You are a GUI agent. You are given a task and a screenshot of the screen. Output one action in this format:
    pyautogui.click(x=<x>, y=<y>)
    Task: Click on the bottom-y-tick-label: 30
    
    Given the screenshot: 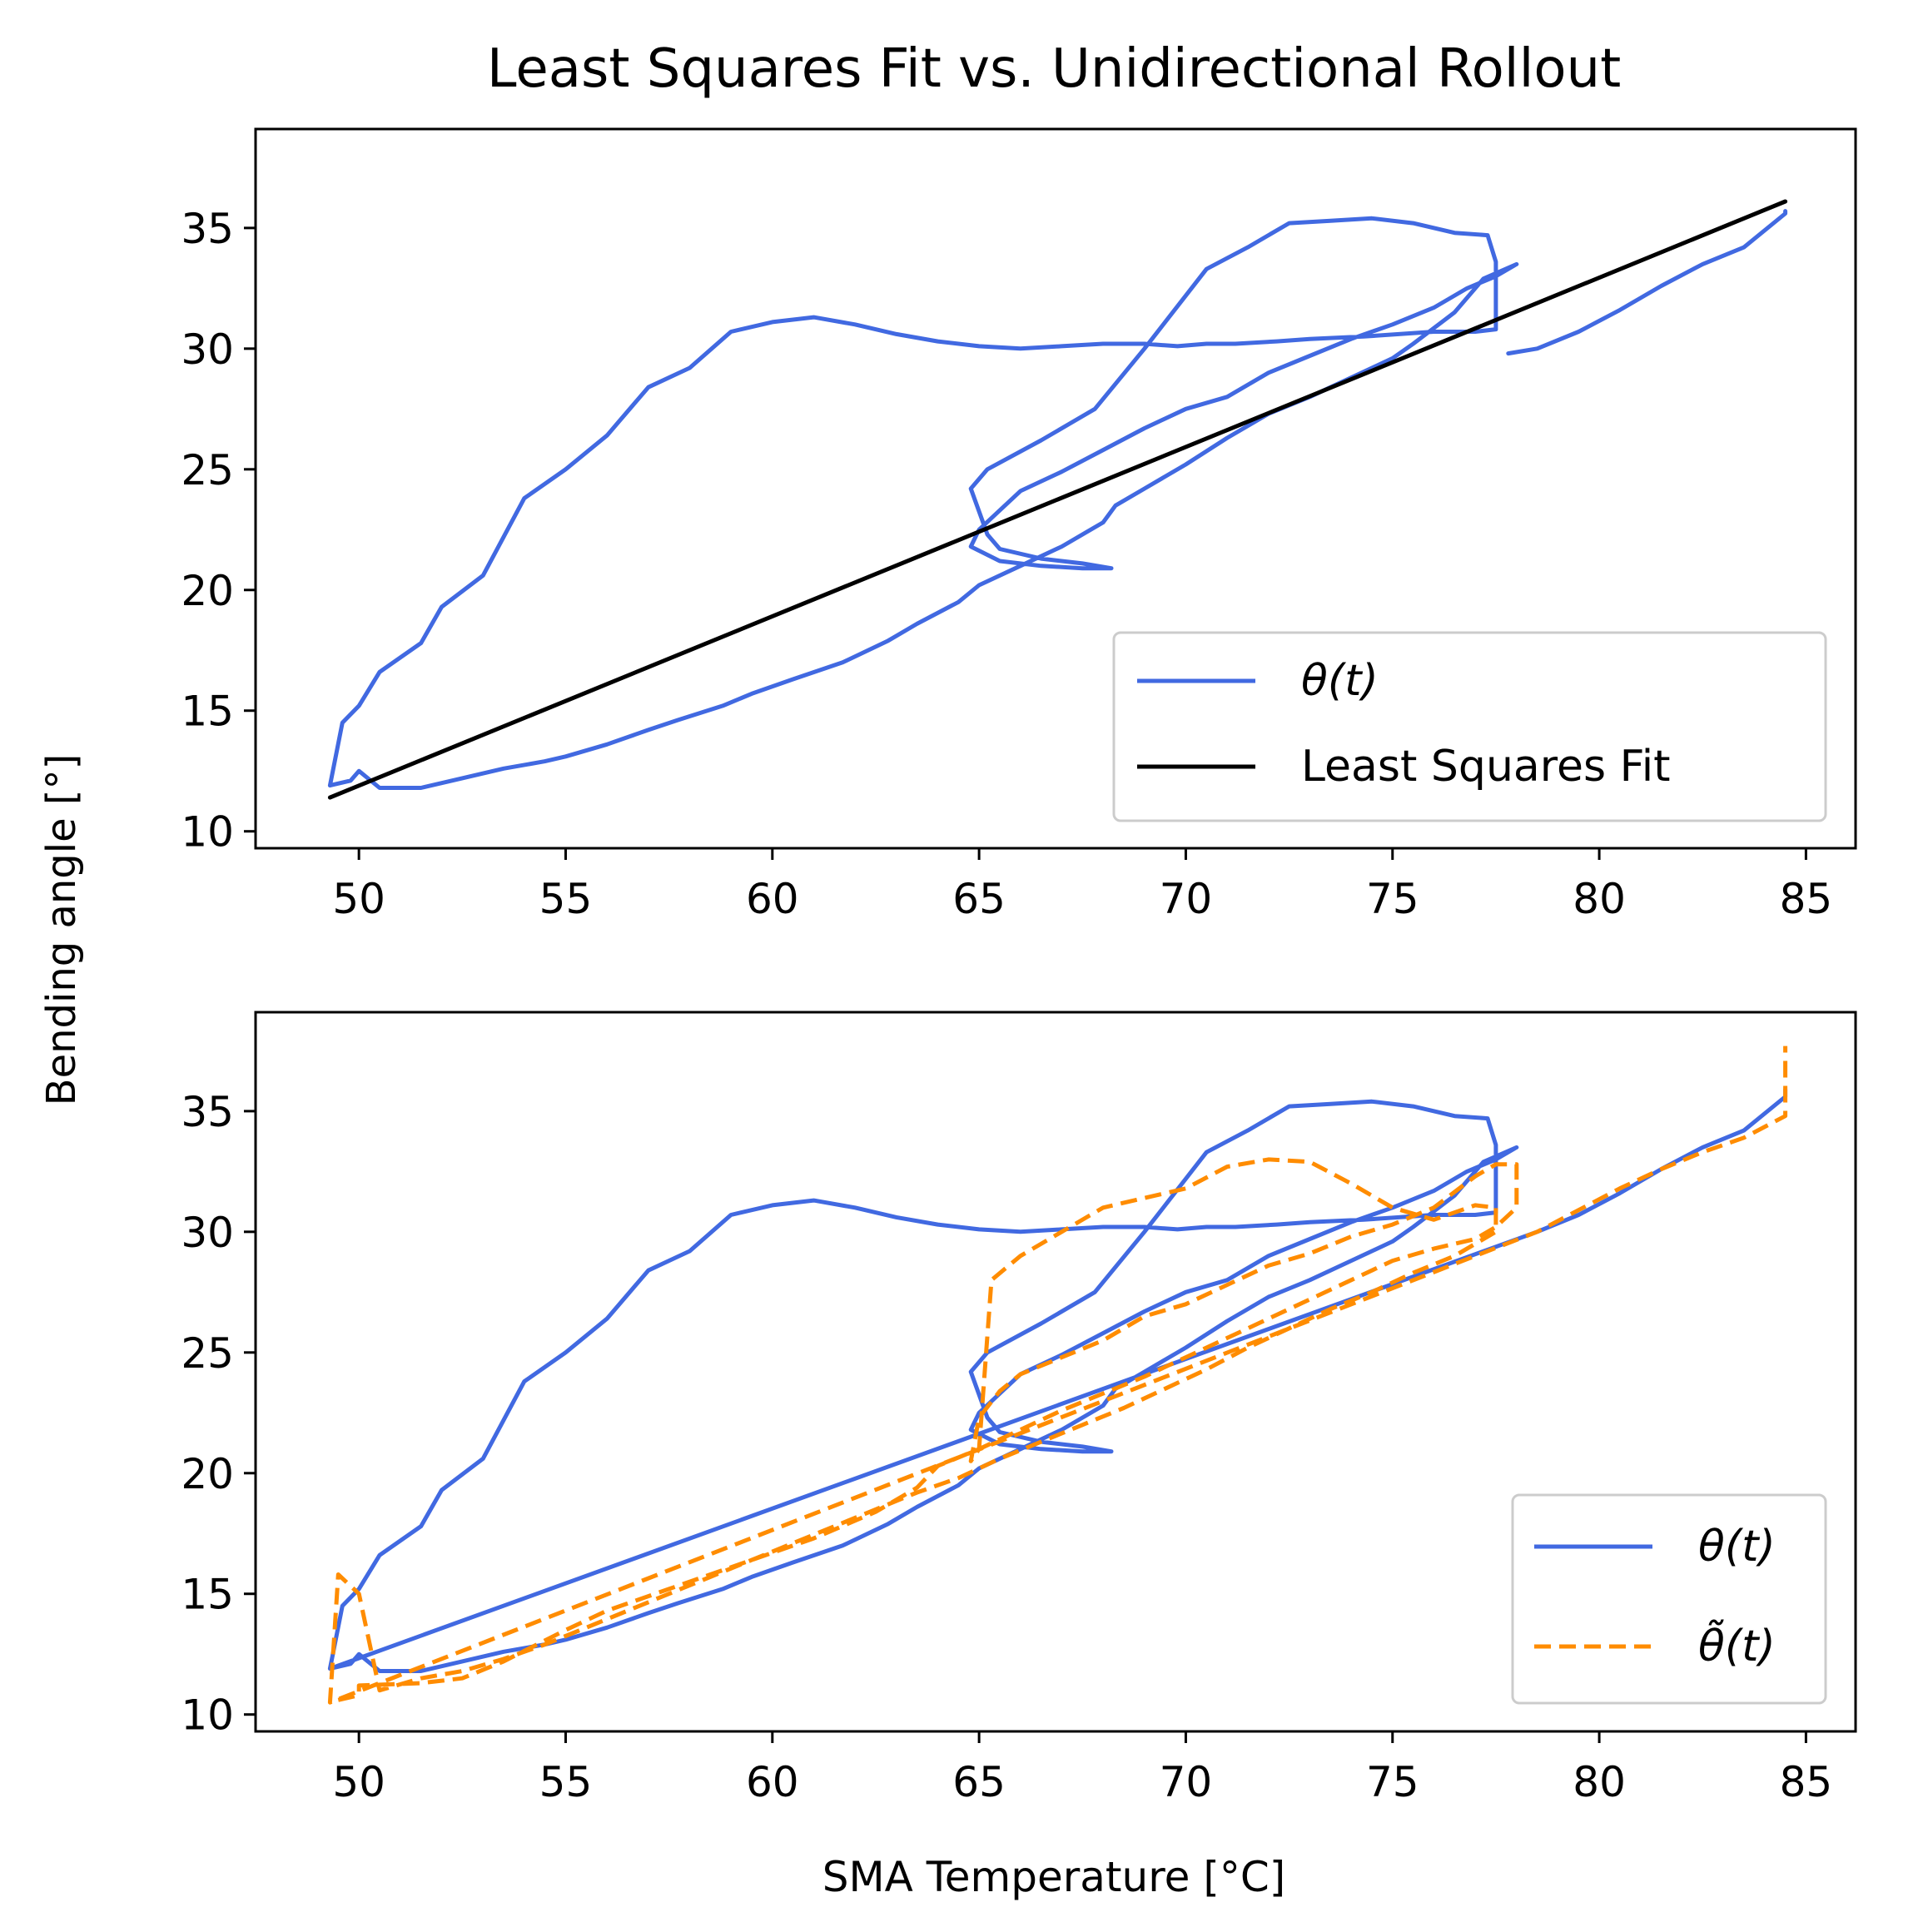 What is the action you would take?
    pyautogui.click(x=207, y=1233)
    